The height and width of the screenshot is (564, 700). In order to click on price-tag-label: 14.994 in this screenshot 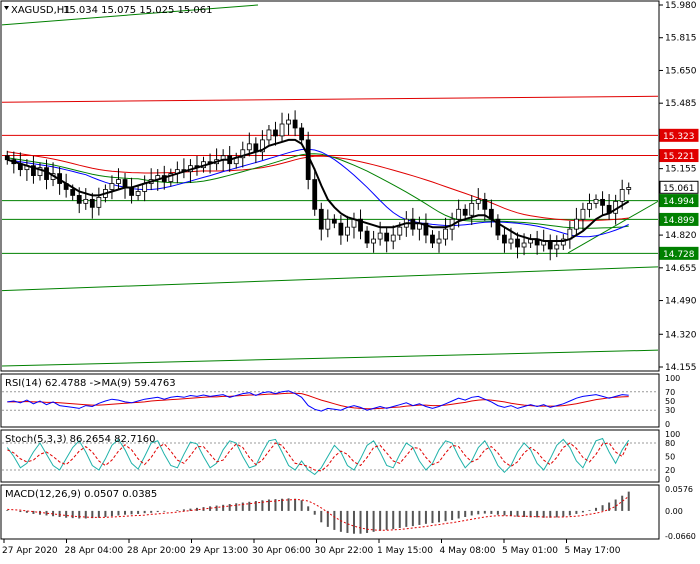, I will do `click(679, 202)`.